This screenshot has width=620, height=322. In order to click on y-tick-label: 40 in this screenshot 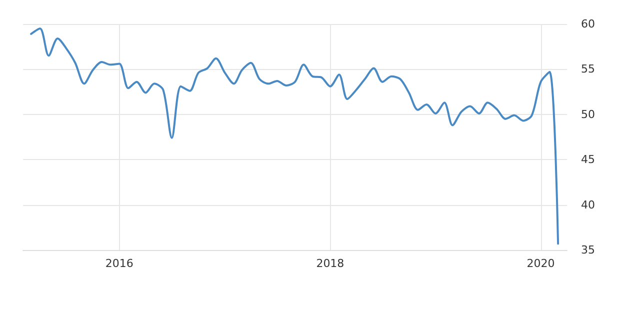, I will do `click(588, 205)`.